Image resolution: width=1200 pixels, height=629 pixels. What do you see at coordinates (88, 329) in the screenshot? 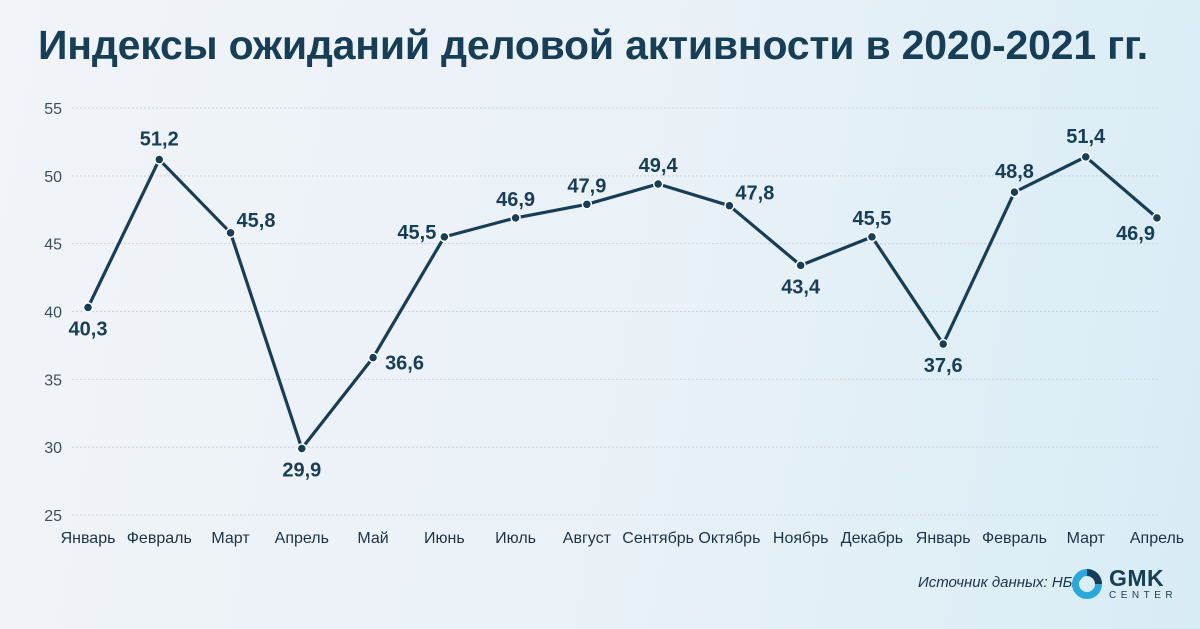
I see `data-label: 40,3` at bounding box center [88, 329].